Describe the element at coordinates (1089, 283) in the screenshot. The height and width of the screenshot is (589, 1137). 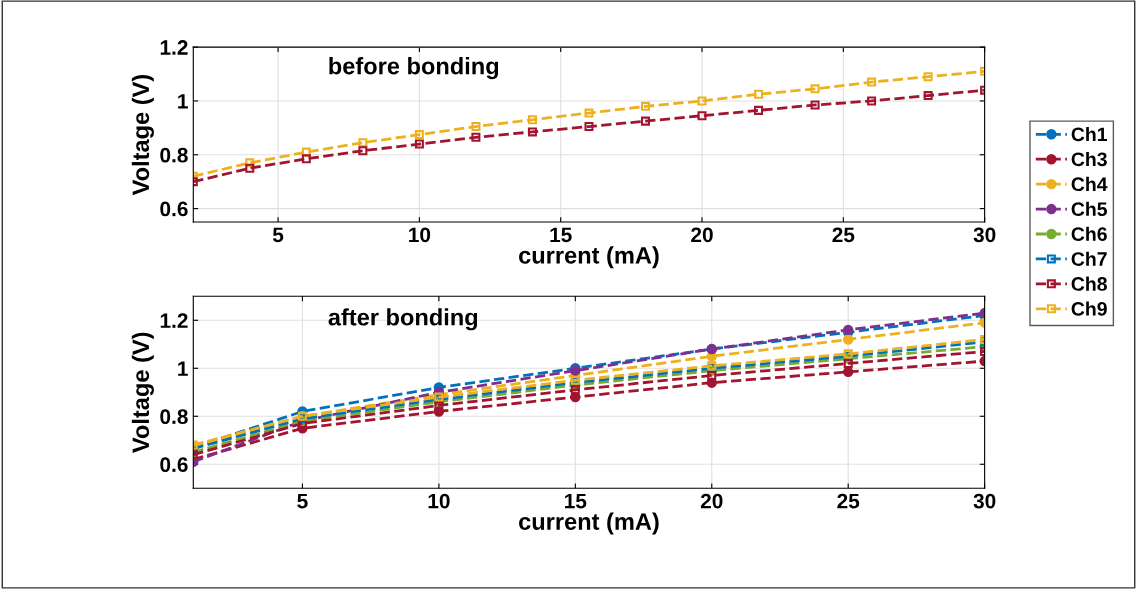
I see `legend-label: Ch8` at that location.